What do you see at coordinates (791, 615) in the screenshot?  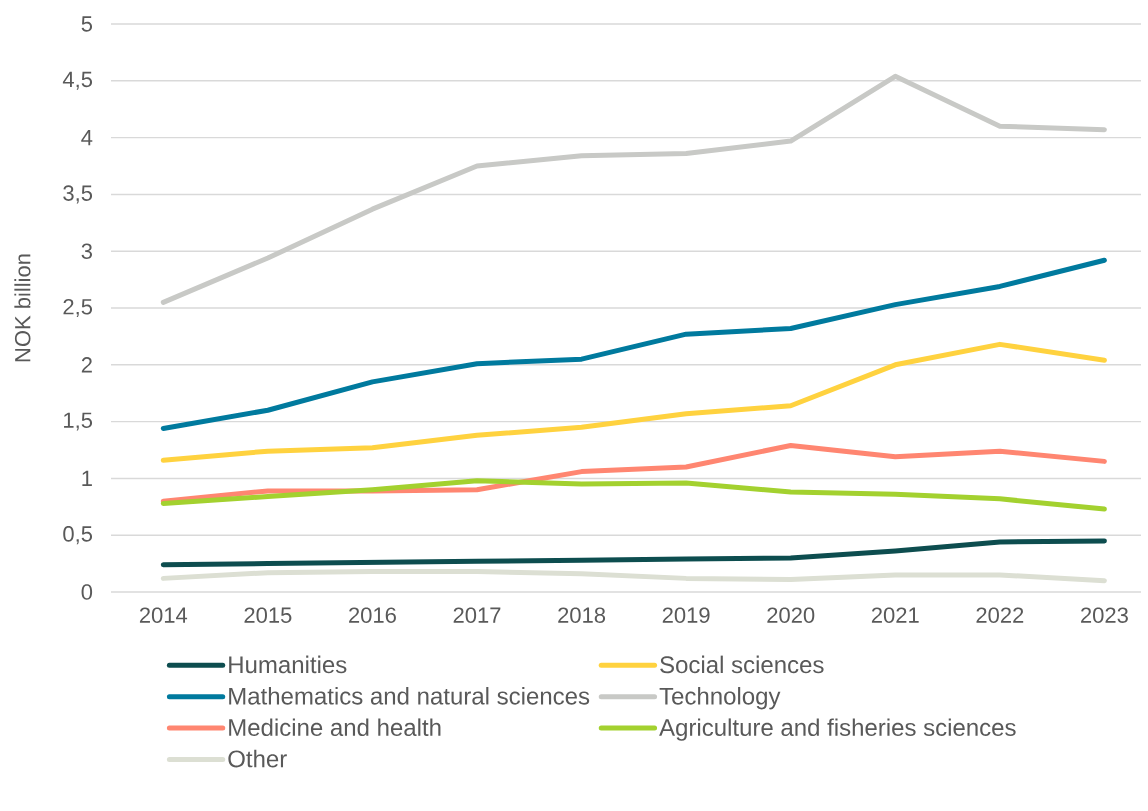 I see `x-tick-label: 2020` at bounding box center [791, 615].